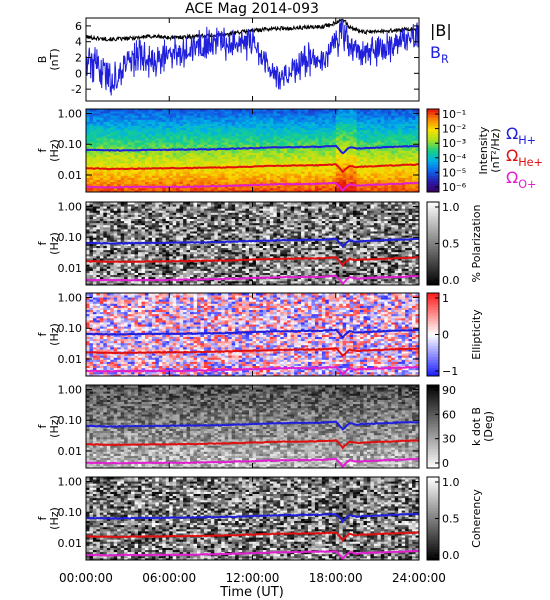  What do you see at coordinates (454, 158) in the screenshot?
I see `colorbar-tick-label: 10⁻⁴` at bounding box center [454, 158].